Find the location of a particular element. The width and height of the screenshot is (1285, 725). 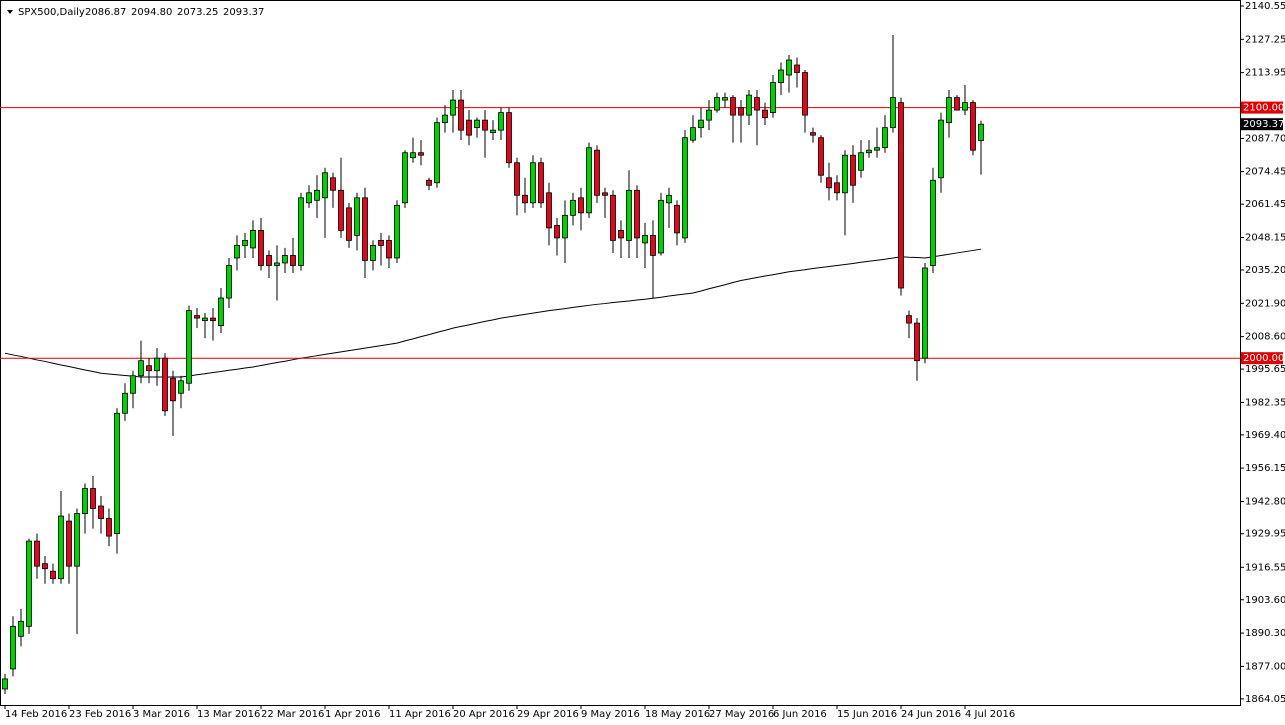

y-tick-label: 1916.55 is located at coordinates (1265, 567).